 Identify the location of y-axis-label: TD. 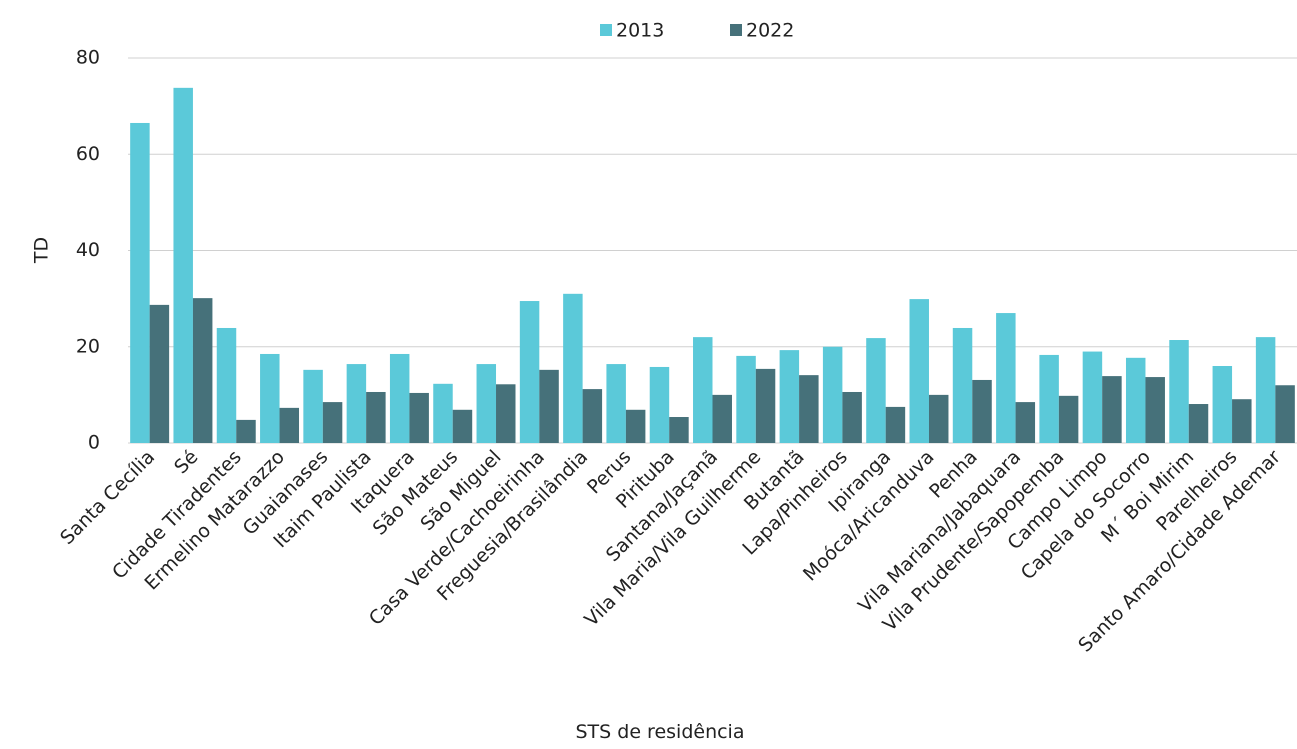
(42, 250).